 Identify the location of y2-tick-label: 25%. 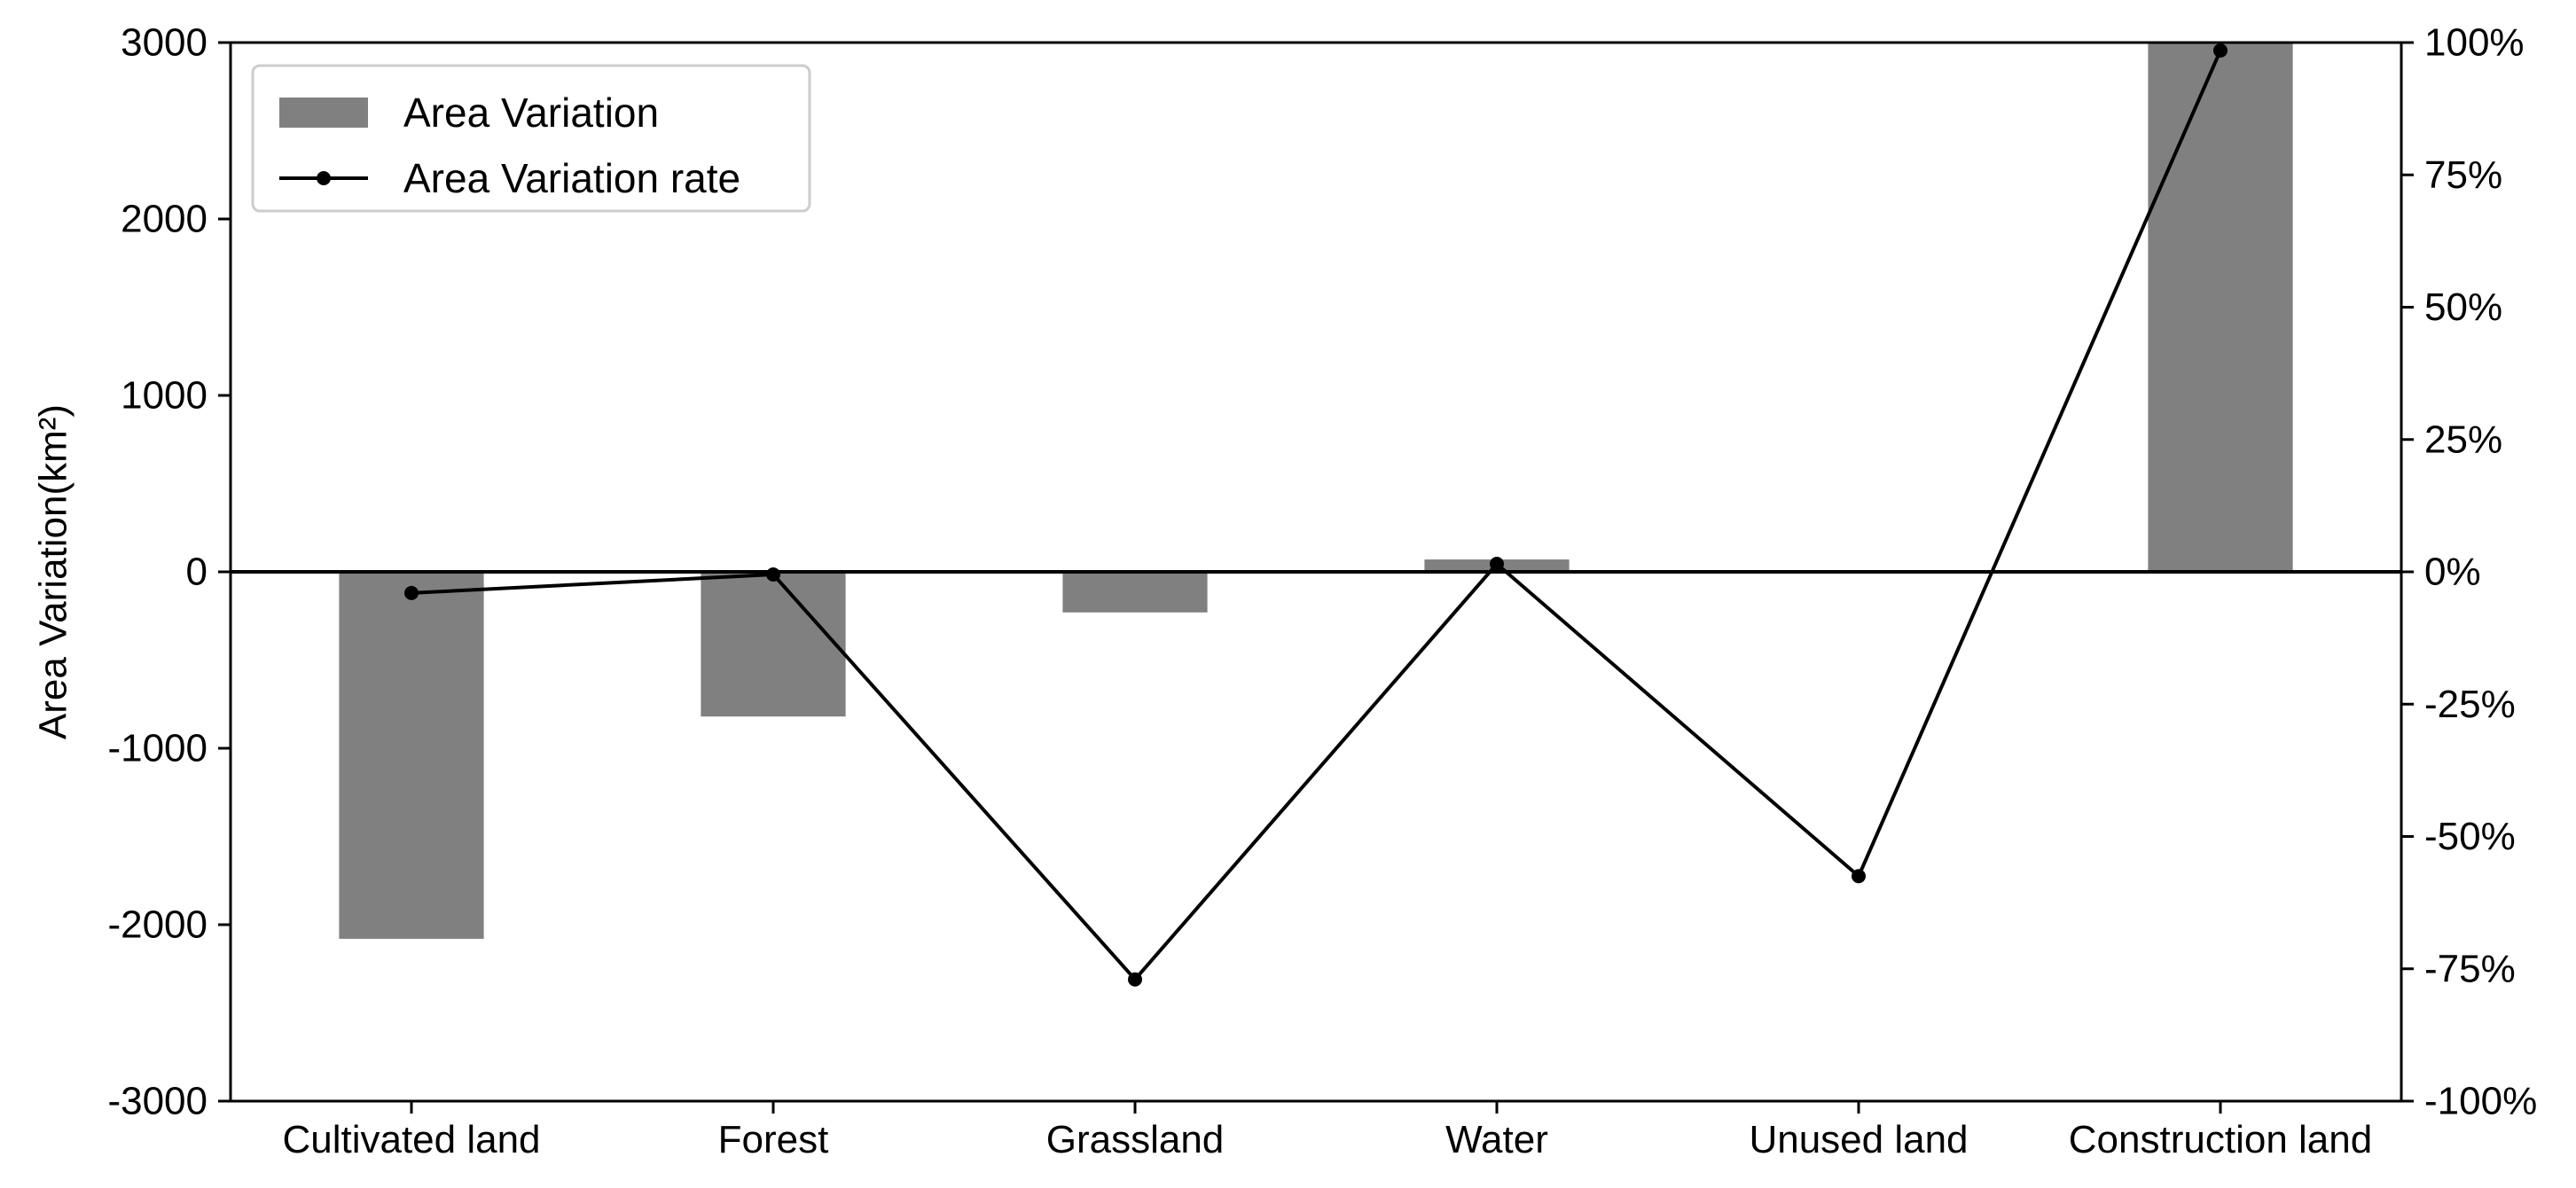
(2463, 440).